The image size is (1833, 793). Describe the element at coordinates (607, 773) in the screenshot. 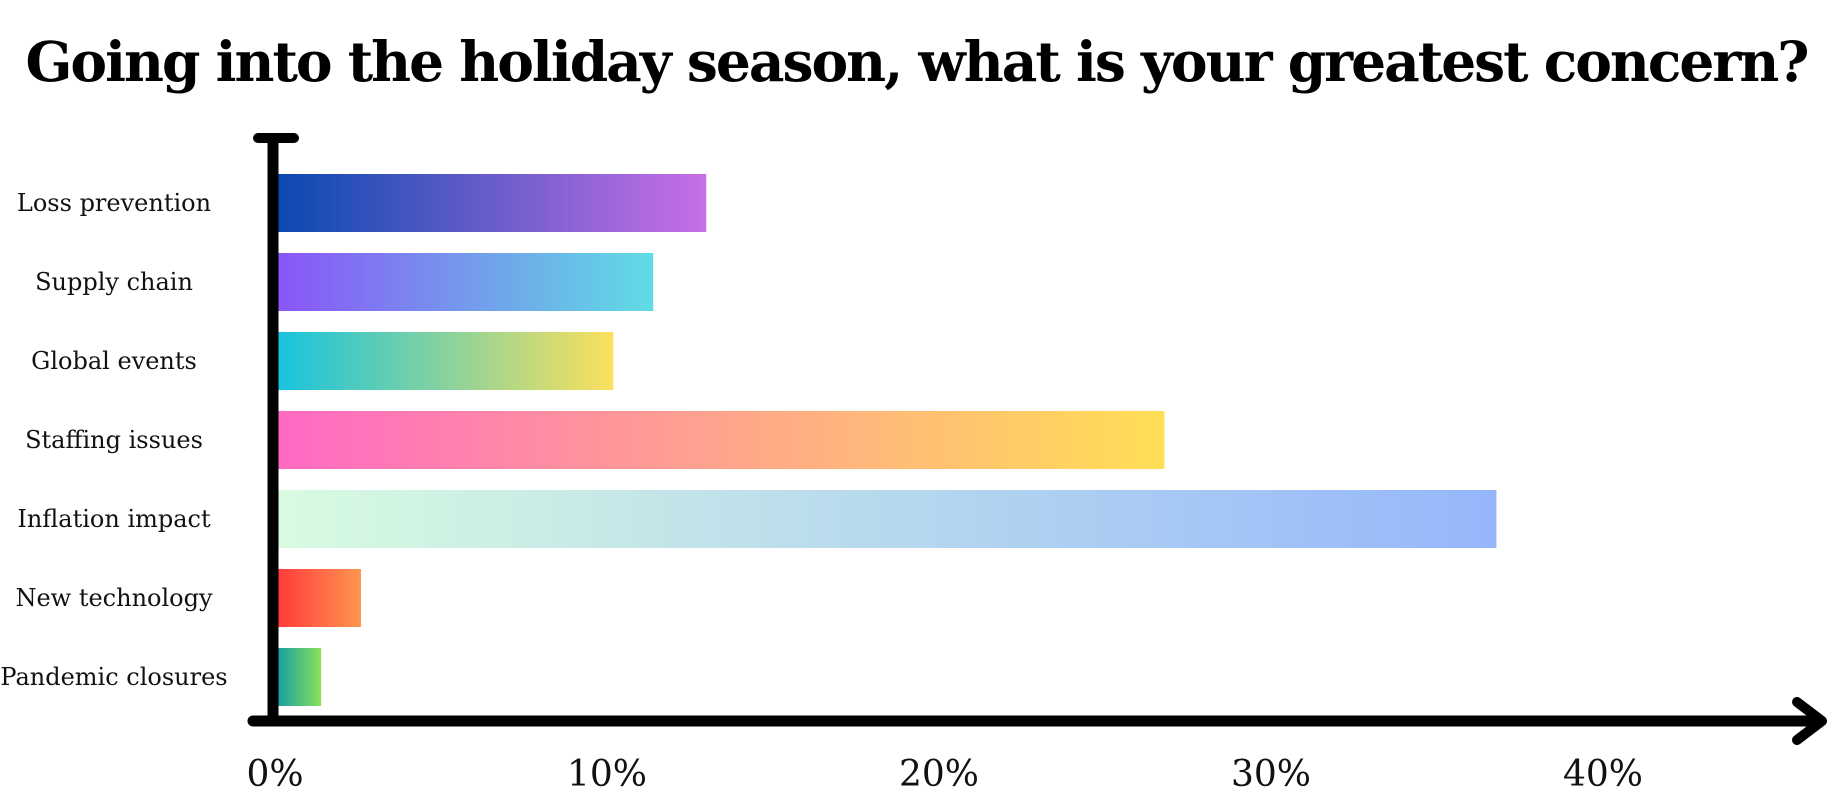

I see `x-tick-label-1: 10%` at that location.